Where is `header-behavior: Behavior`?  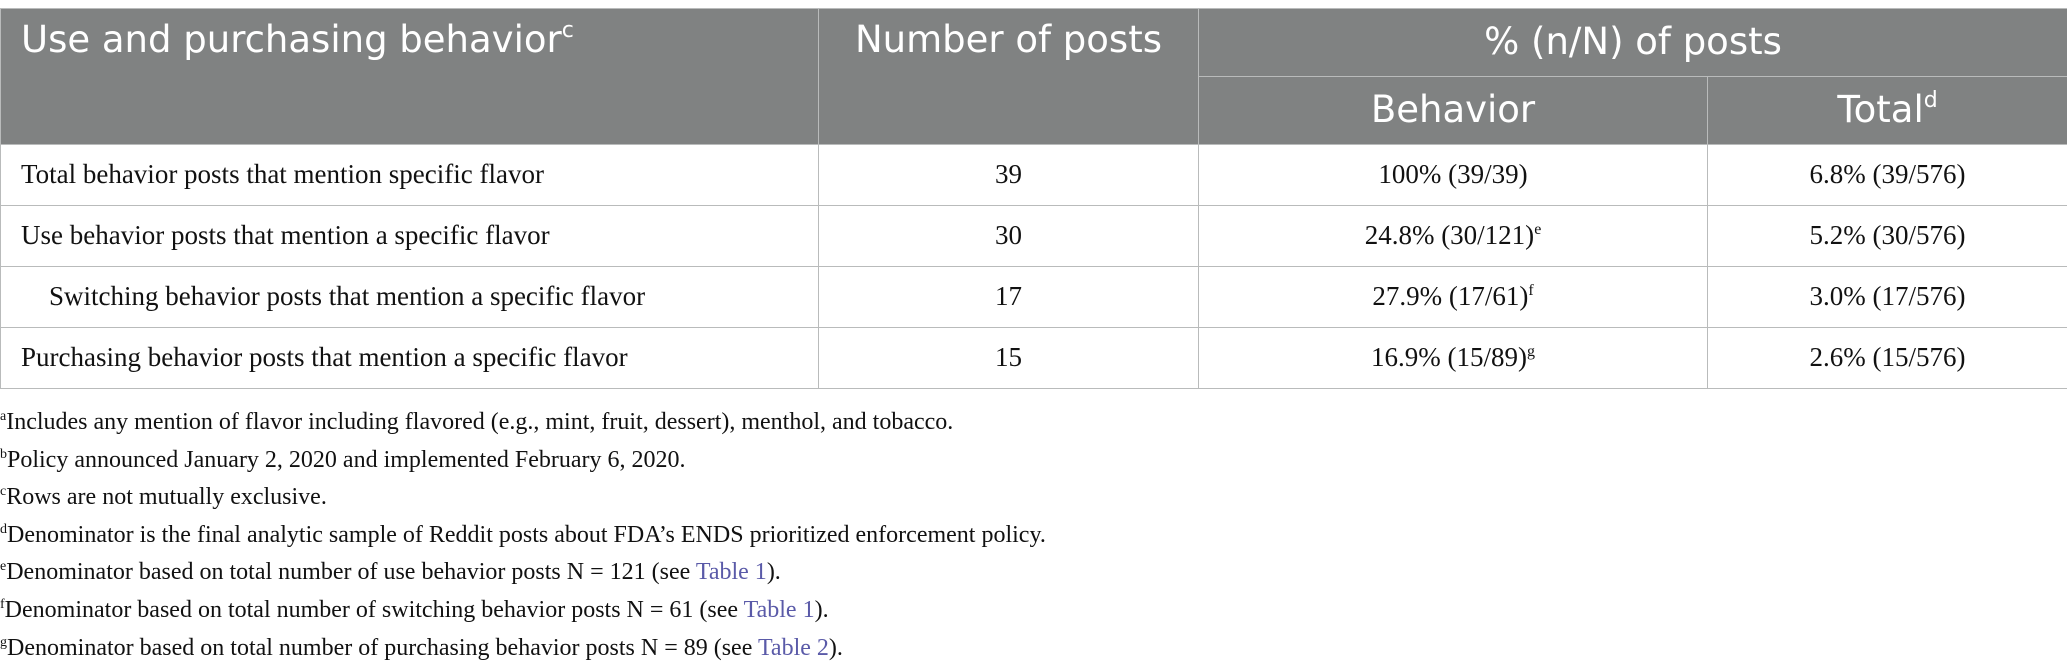
header-behavior: Behavior is located at coordinates (1453, 110).